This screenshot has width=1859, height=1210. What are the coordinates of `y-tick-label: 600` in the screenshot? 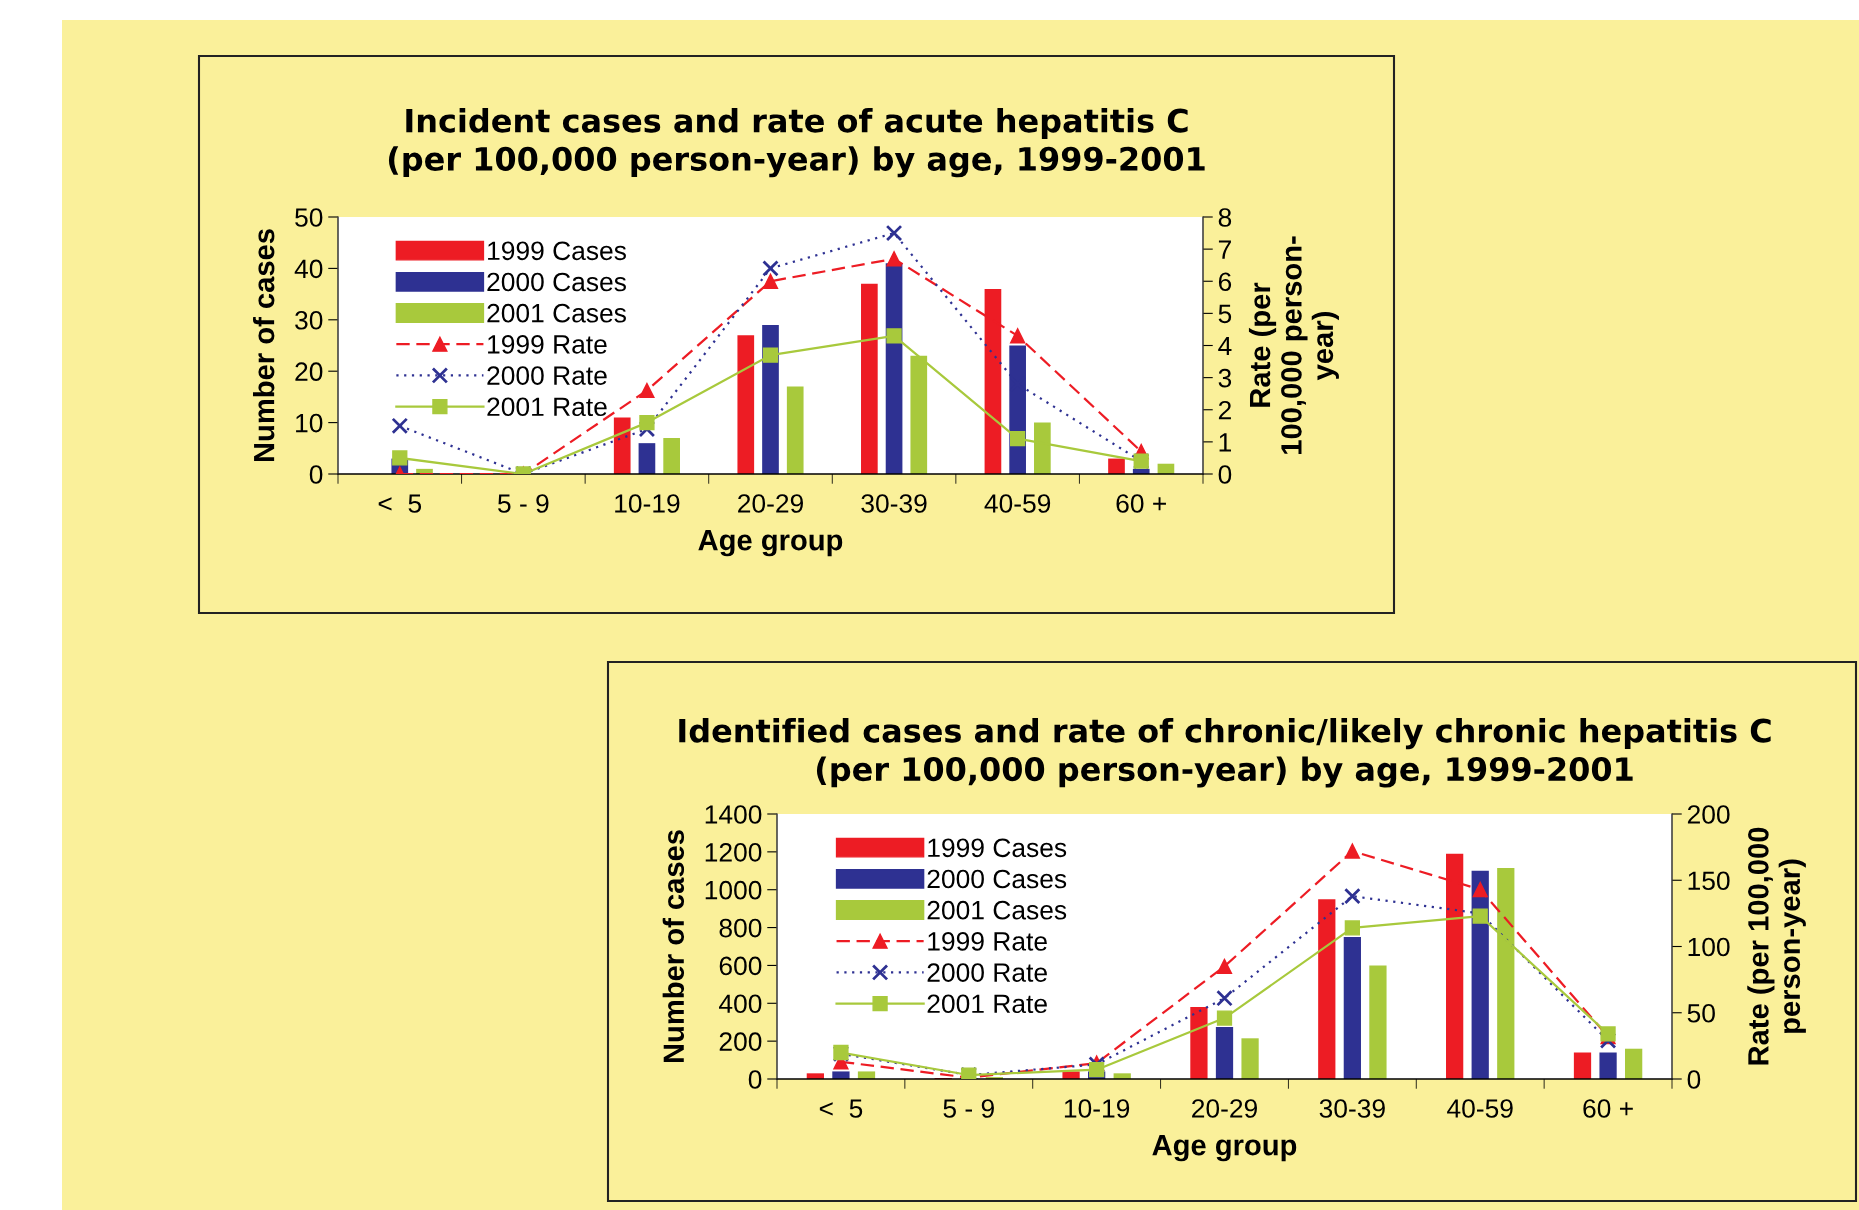 It's located at (740, 966).